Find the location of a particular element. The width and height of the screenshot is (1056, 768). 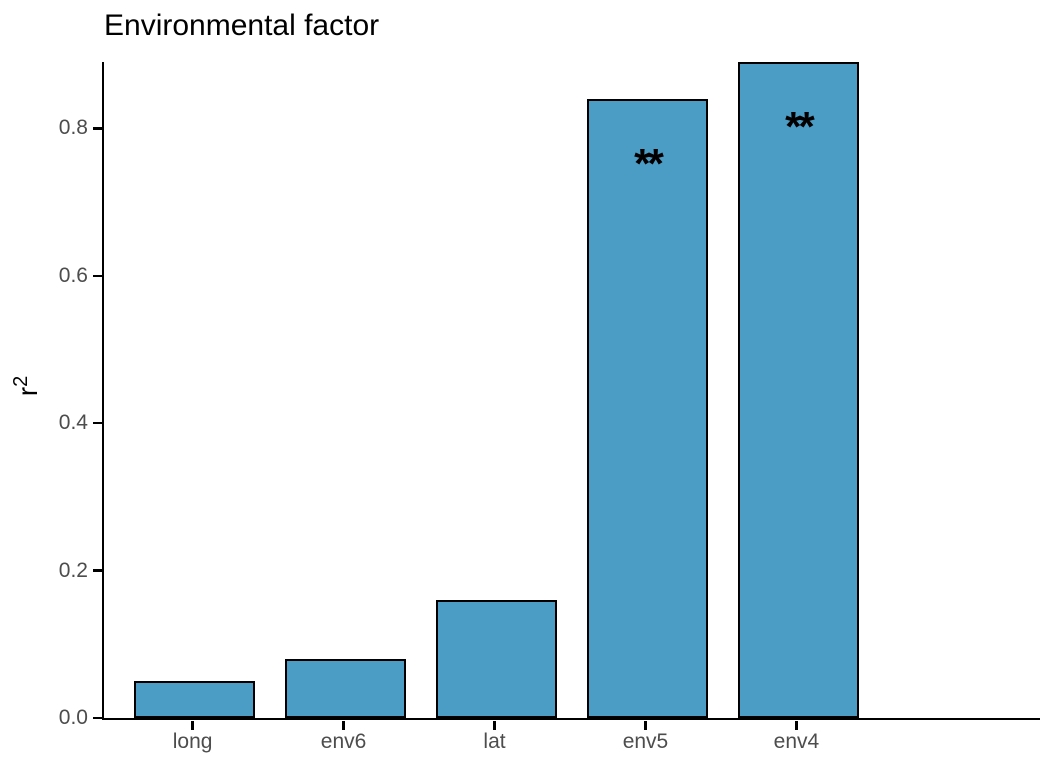

y-axis-title-superscript: 2 is located at coordinates (20, 381).